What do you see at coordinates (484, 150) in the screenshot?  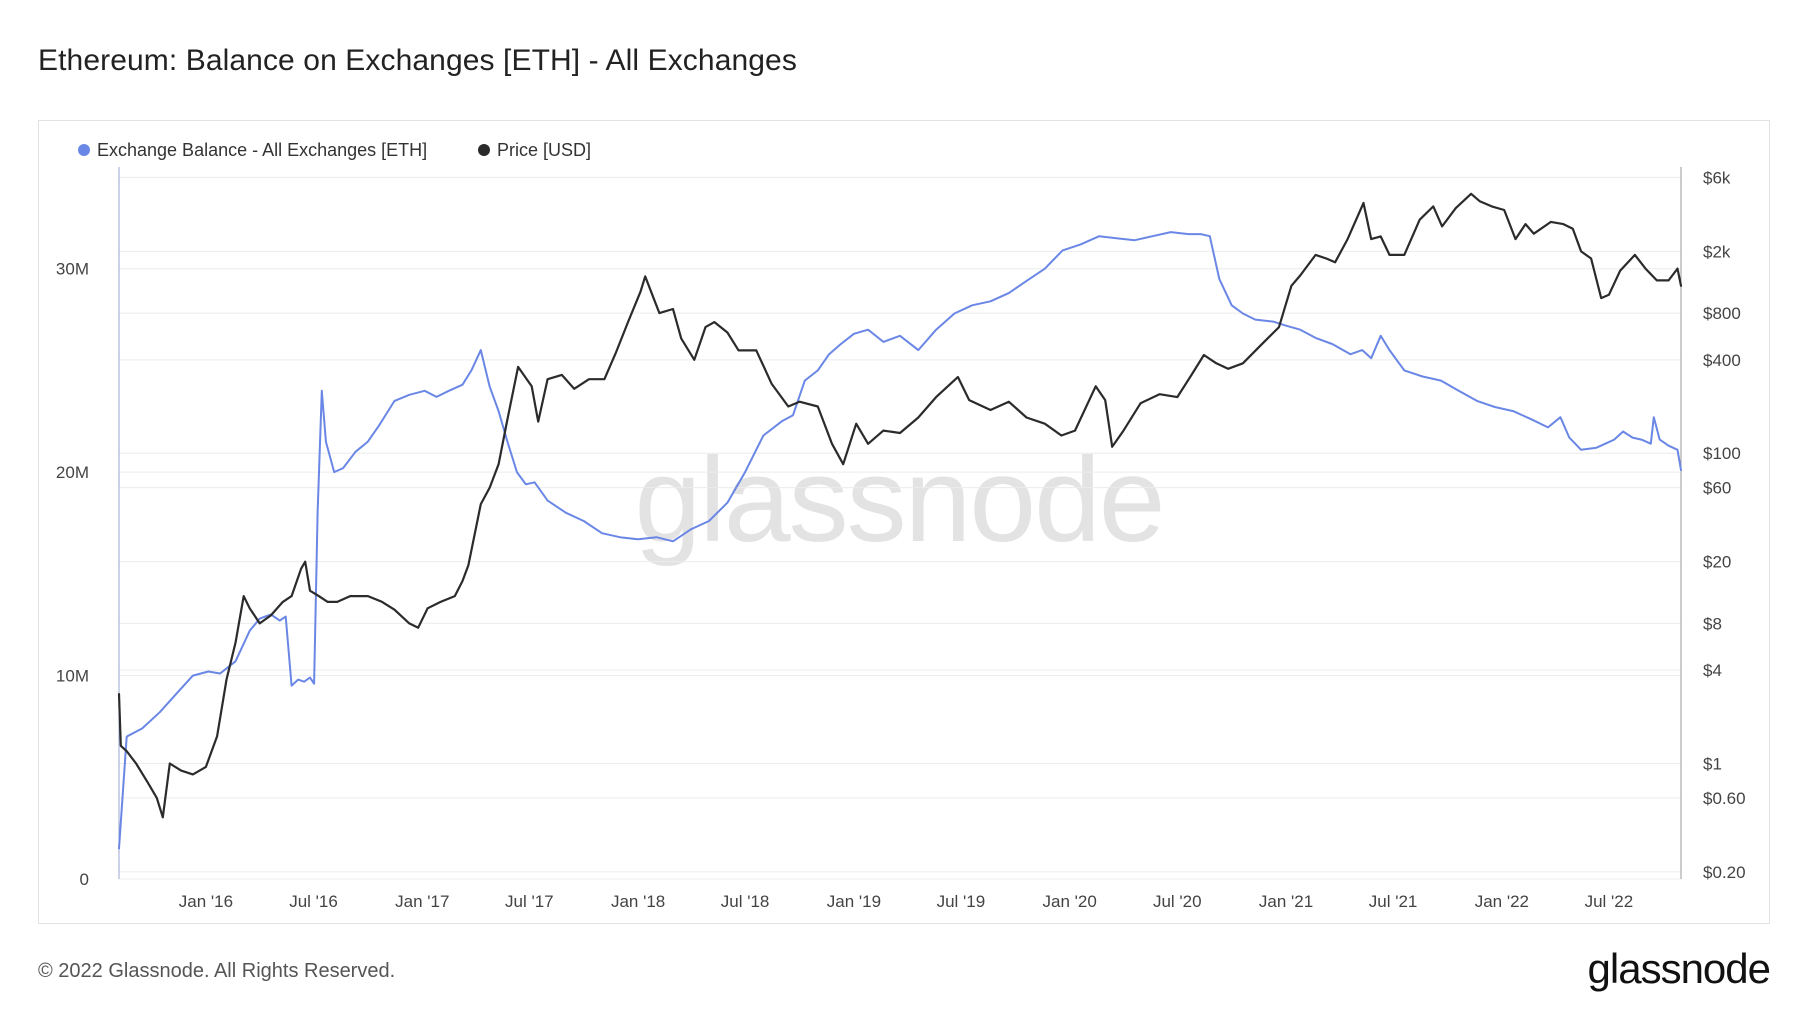 I see `legend-dot-price` at bounding box center [484, 150].